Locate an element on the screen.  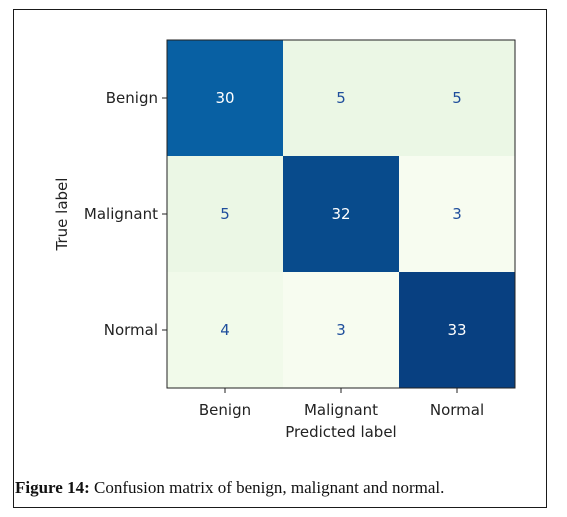
matrix-cell-normal-benign is located at coordinates (225, 330).